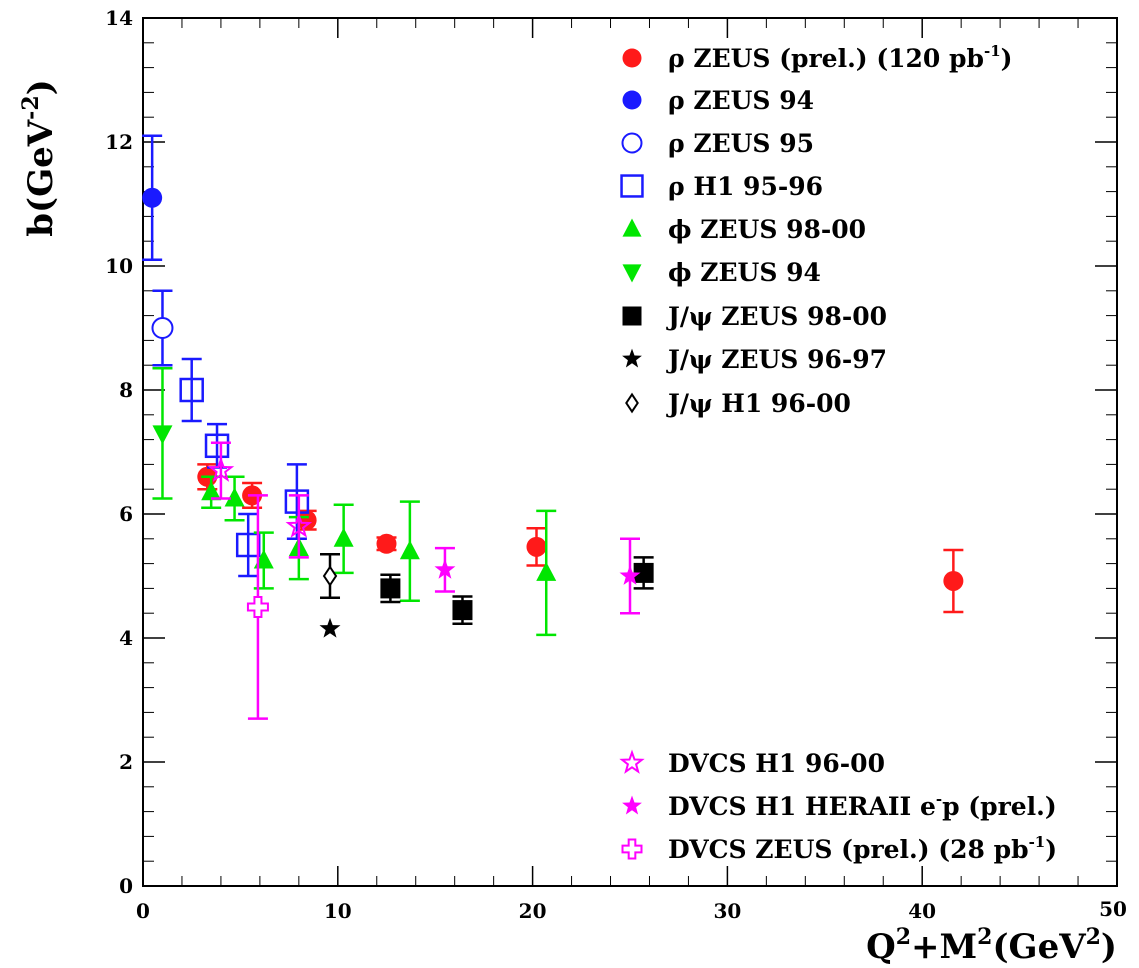 This screenshot has width=1139, height=968. I want to click on y-tick-label: 12, so click(119, 142).